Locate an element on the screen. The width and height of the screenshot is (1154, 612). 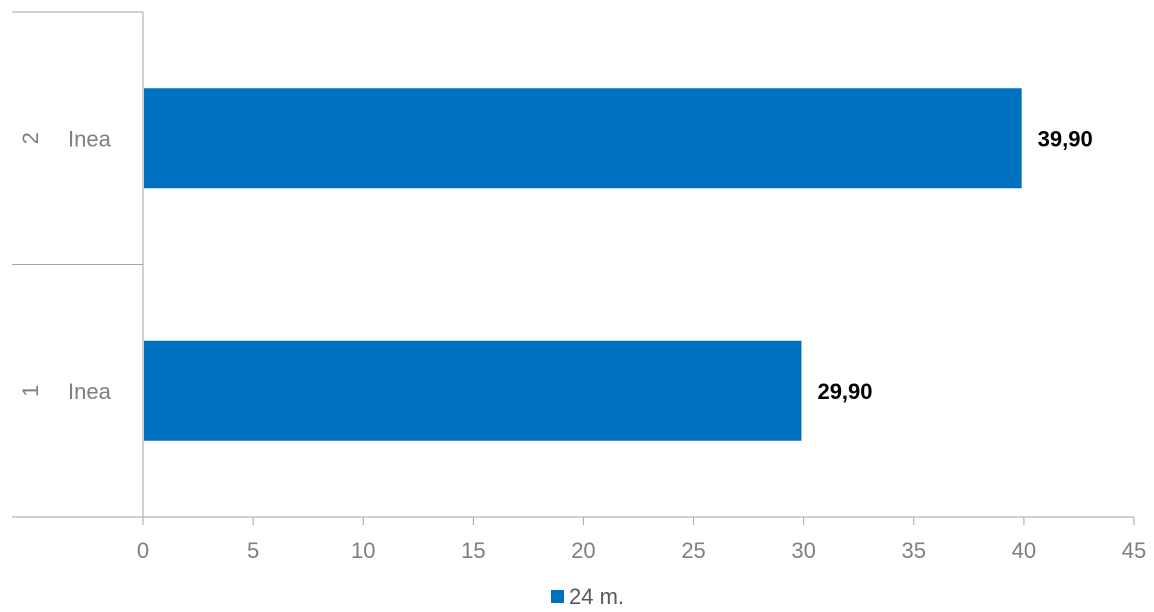
x-tick-label: 5 is located at coordinates (253, 550).